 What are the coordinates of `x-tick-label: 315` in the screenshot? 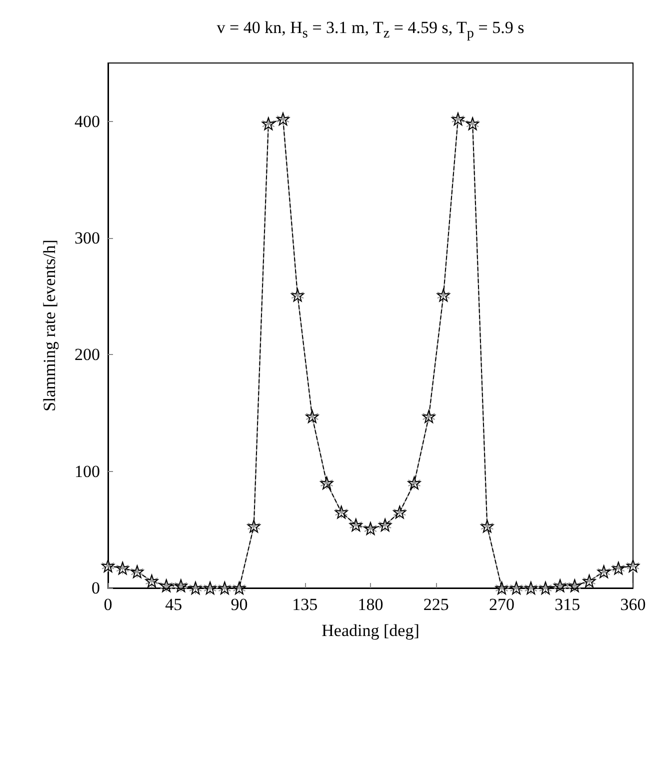 It's located at (567, 604).